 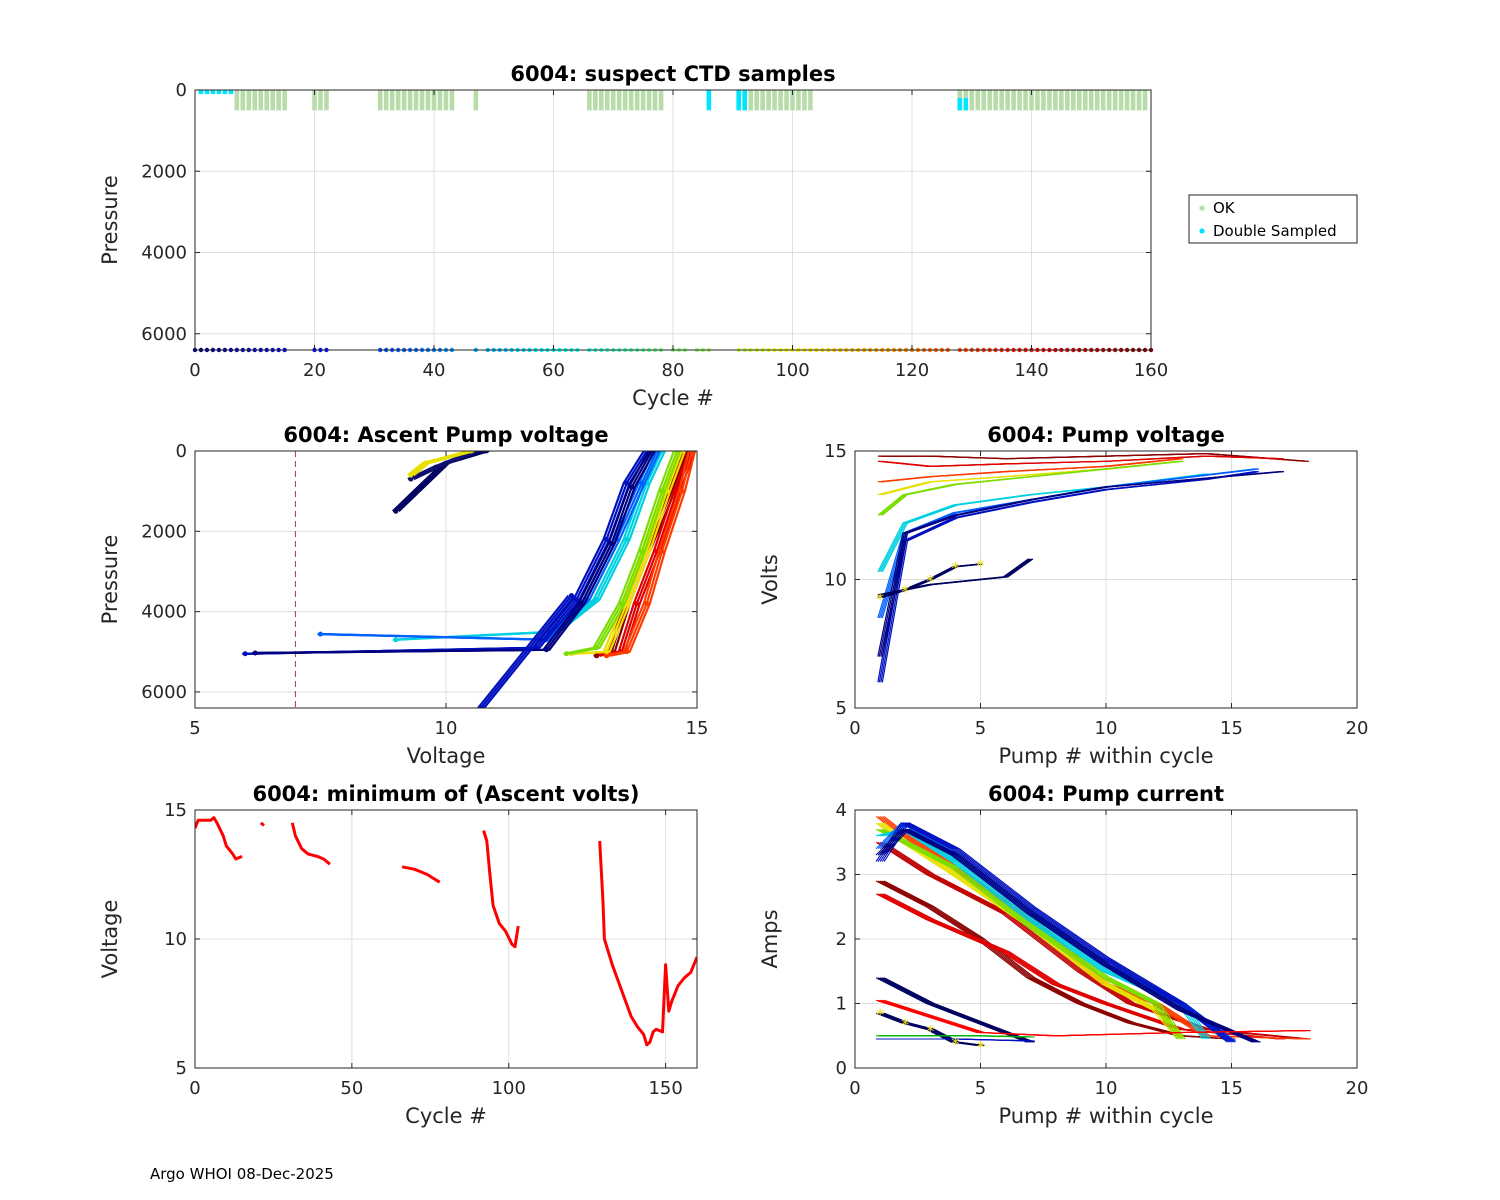 What do you see at coordinates (110, 939) in the screenshot?
I see `y-axis-label: Voltage` at bounding box center [110, 939].